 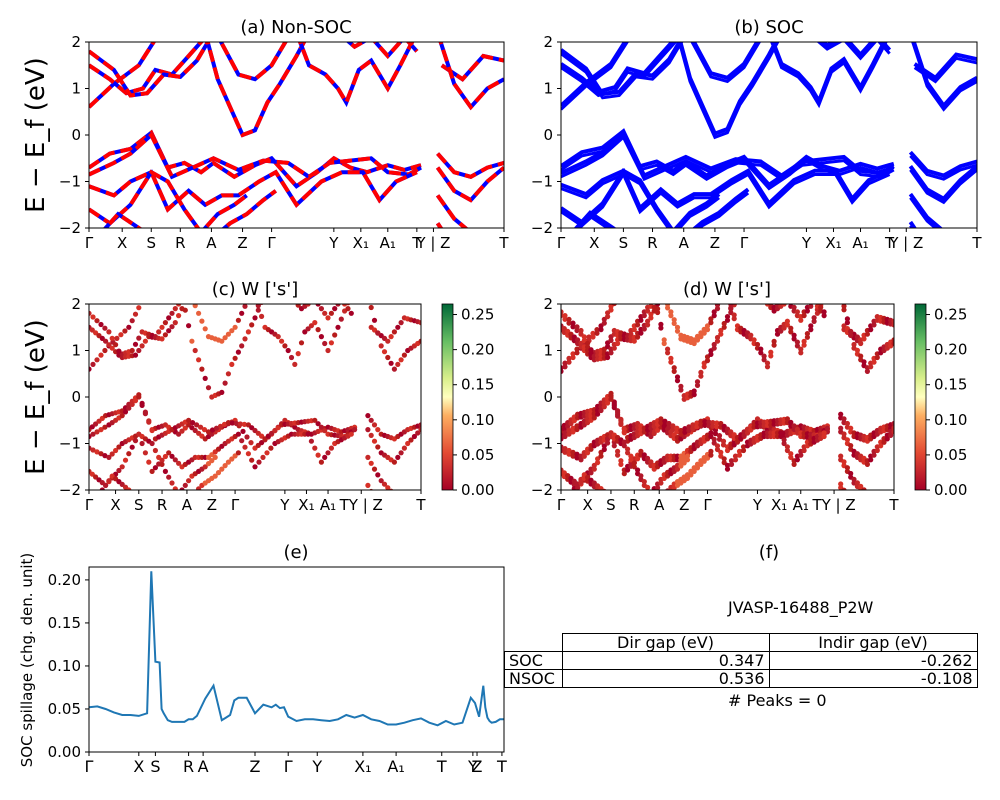 I want to click on panel-c-xtick-label: Γ, so click(x=89, y=505).